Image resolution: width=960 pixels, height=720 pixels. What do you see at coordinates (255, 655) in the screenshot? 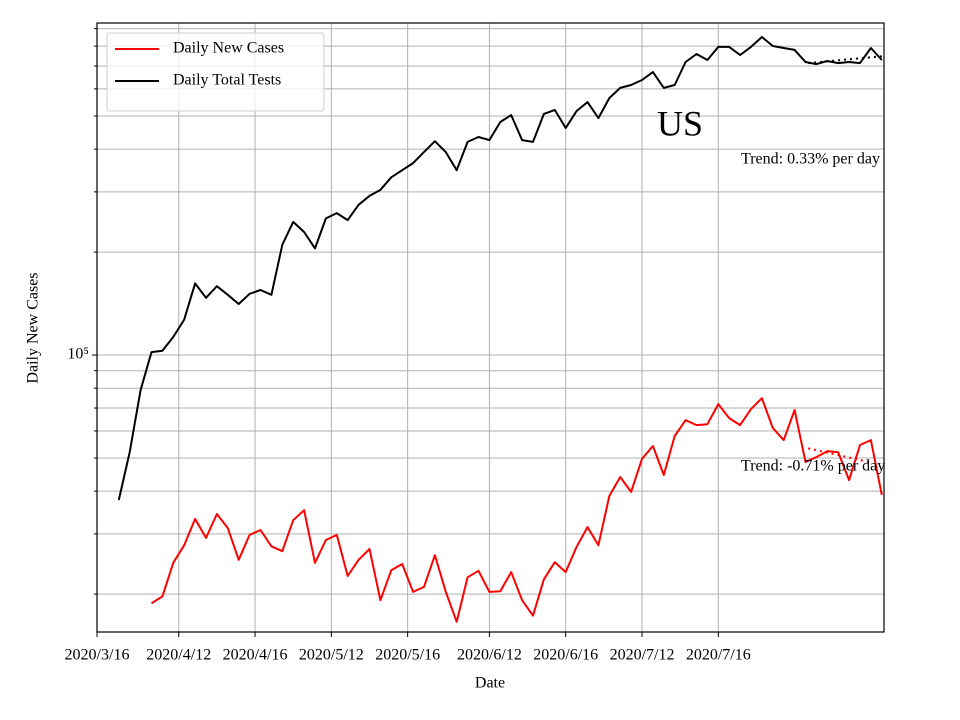
I see `x-tick-label: 2020/4/16` at bounding box center [255, 655].